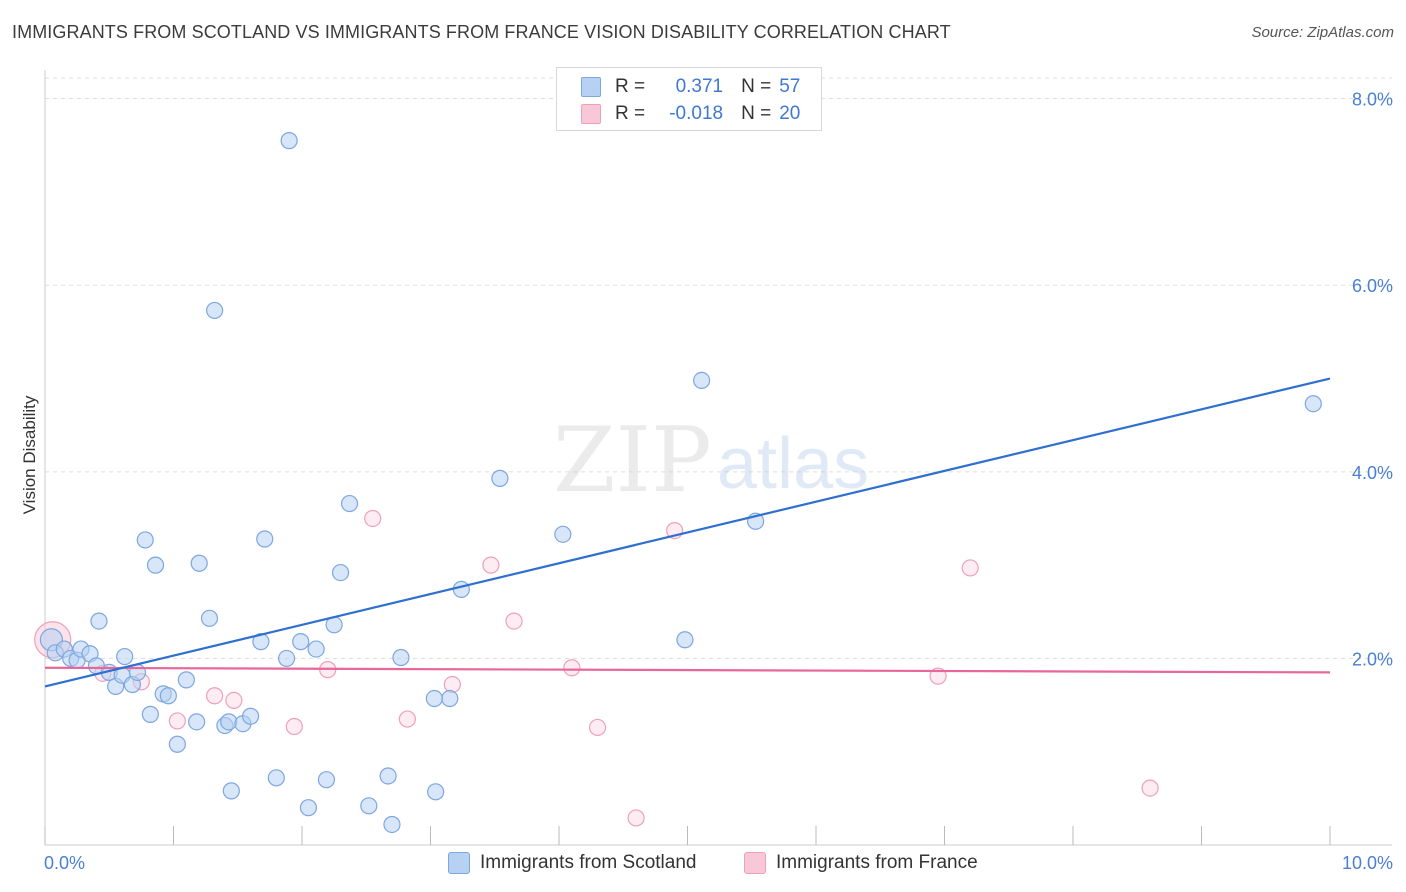  I want to click on legend-row-scotland: R = 0.371 N = 57, so click(690, 87).